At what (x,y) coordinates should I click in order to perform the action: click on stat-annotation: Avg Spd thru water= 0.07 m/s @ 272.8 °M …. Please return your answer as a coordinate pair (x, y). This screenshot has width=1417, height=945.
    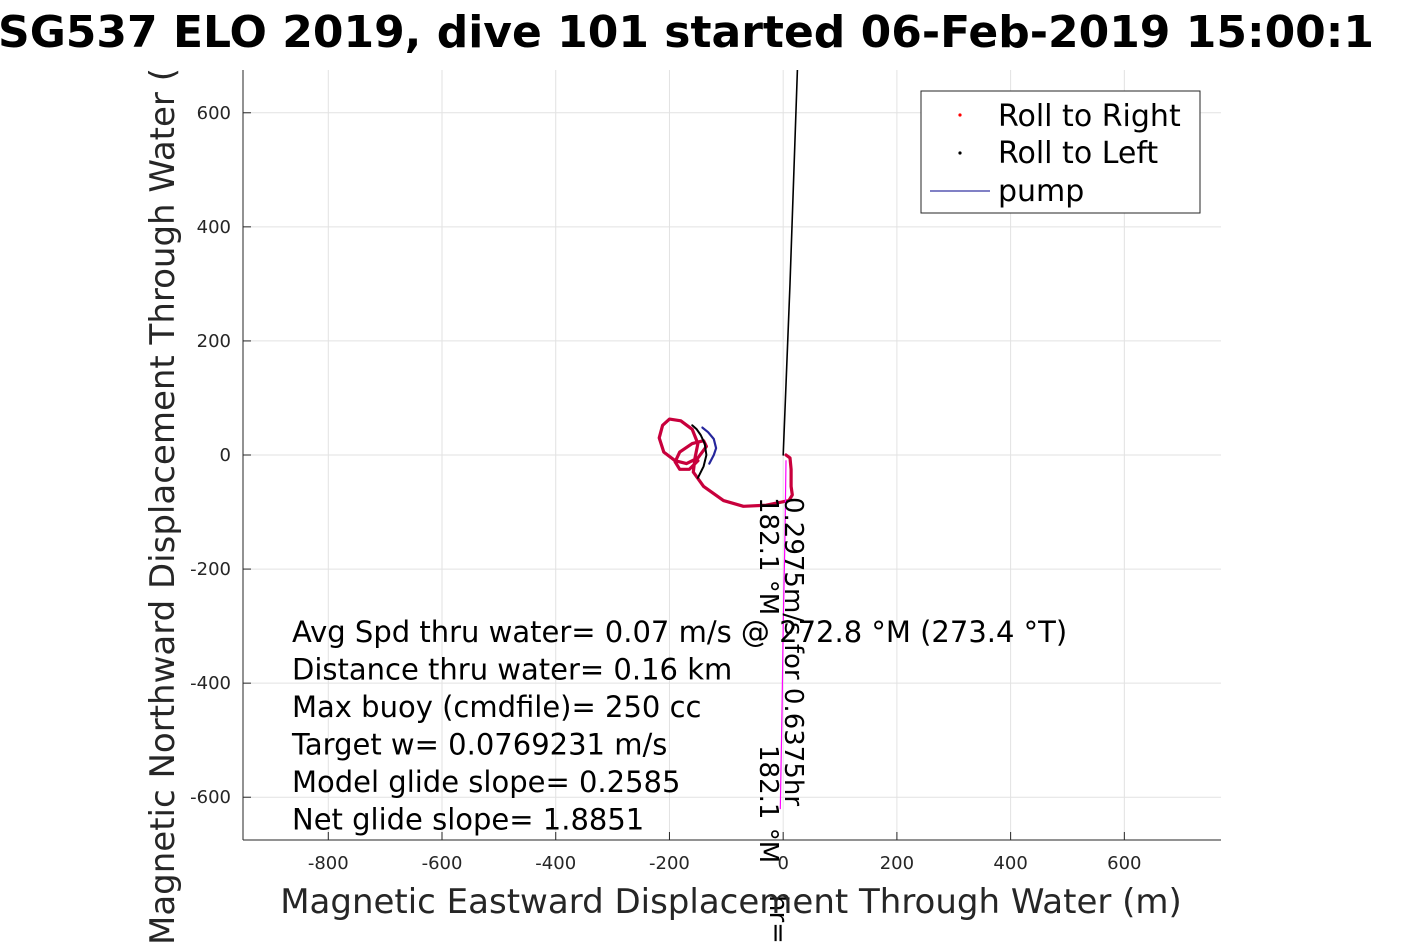
    Looking at the image, I should click on (679, 632).